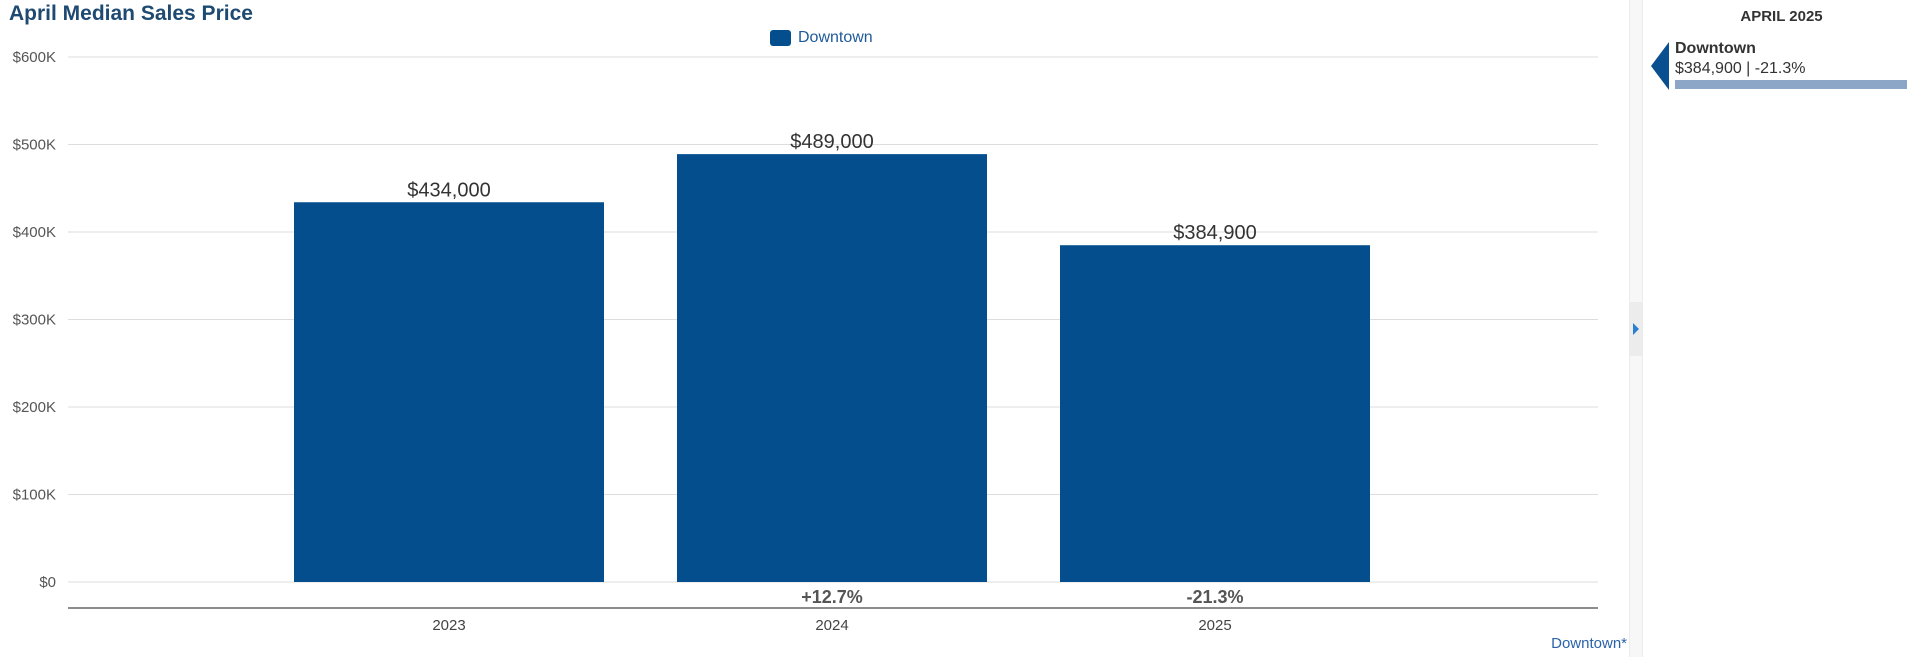 Image resolution: width=1920 pixels, height=657 pixels. I want to click on y-tick-label: $600K, so click(34, 57).